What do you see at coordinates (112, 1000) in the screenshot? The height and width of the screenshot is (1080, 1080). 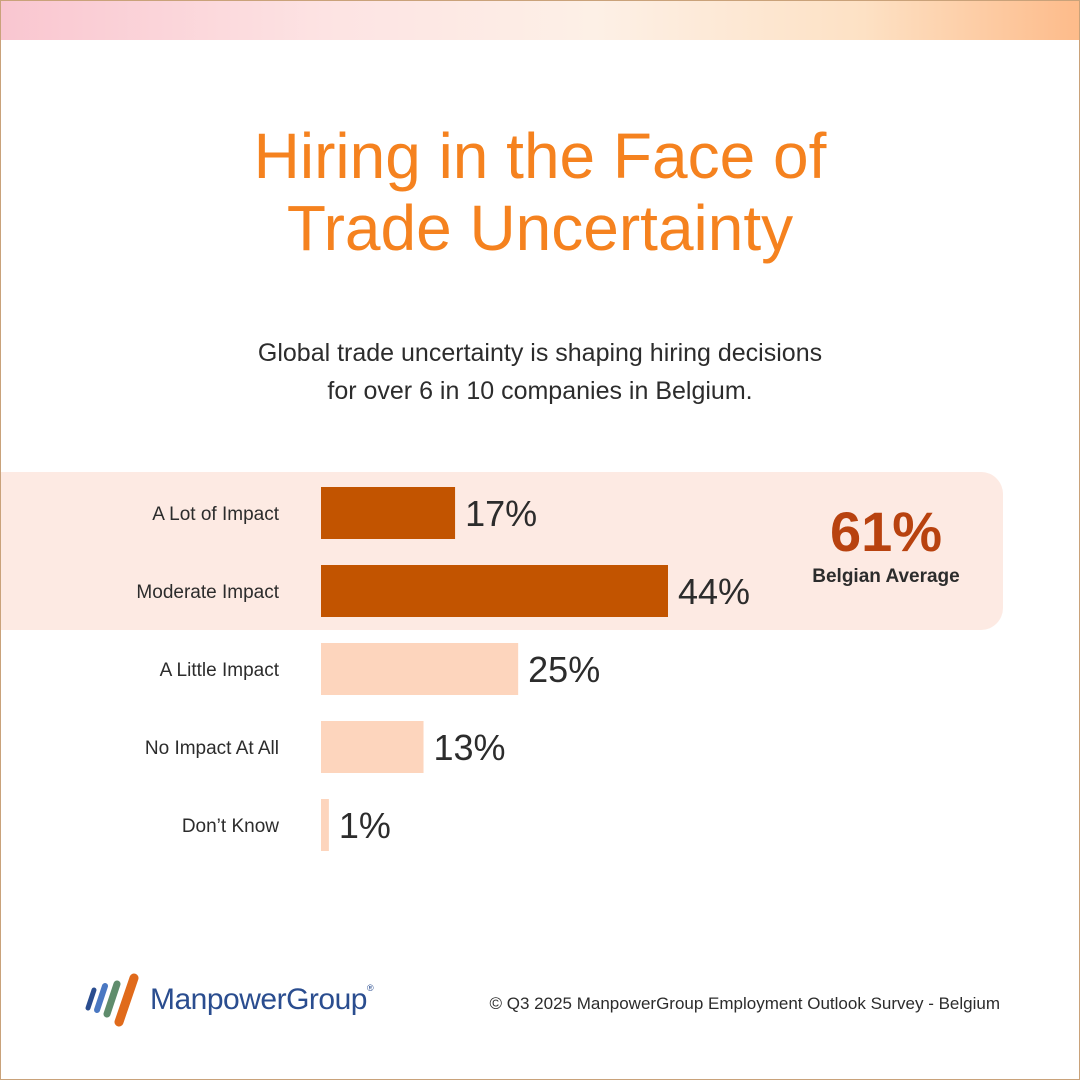 I see `manpowergroup-logo-icon` at bounding box center [112, 1000].